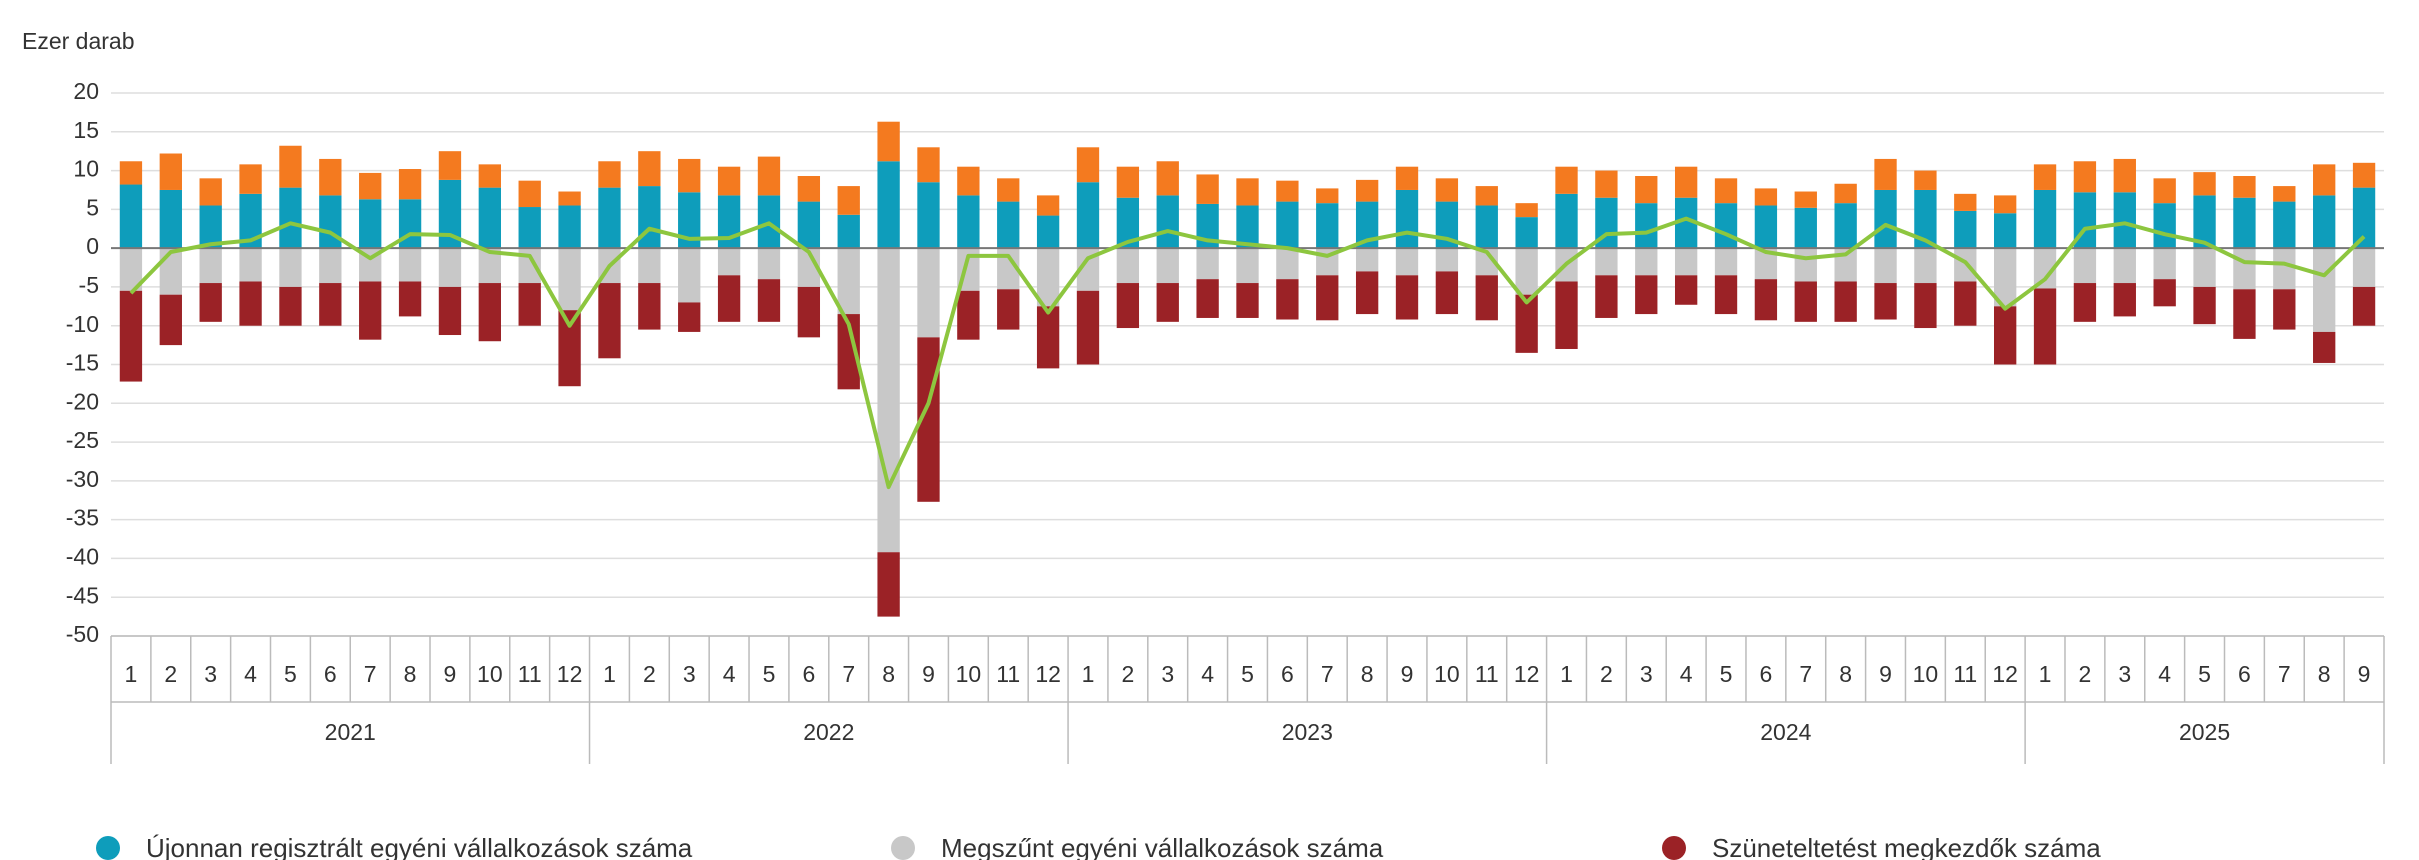 The height and width of the screenshot is (860, 2419). Describe the element at coordinates (609, 674) in the screenshot. I see `x-tick-label: 1` at that location.